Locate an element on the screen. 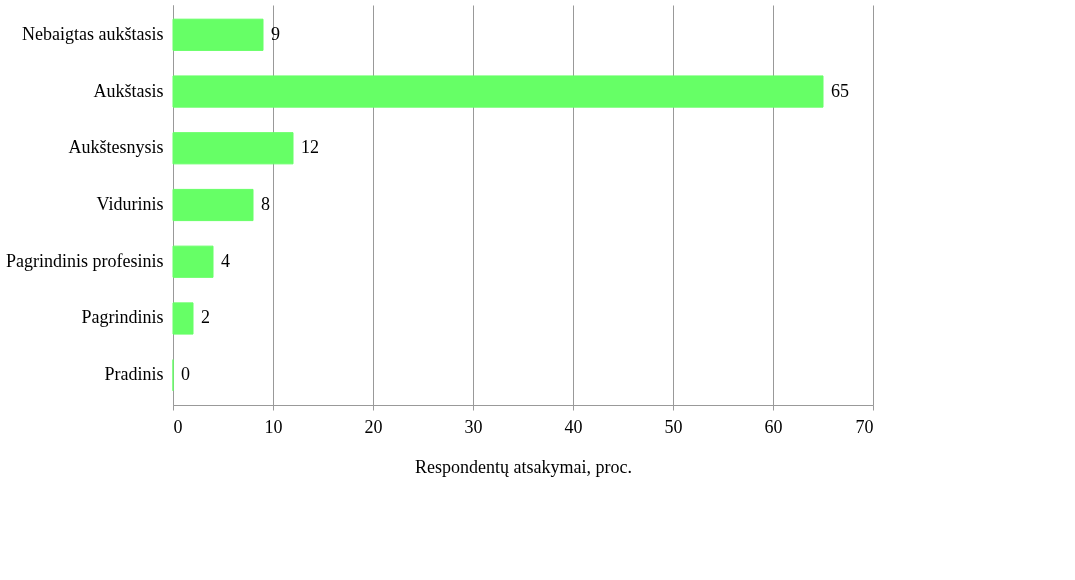  data-label: 12 is located at coordinates (310, 147).